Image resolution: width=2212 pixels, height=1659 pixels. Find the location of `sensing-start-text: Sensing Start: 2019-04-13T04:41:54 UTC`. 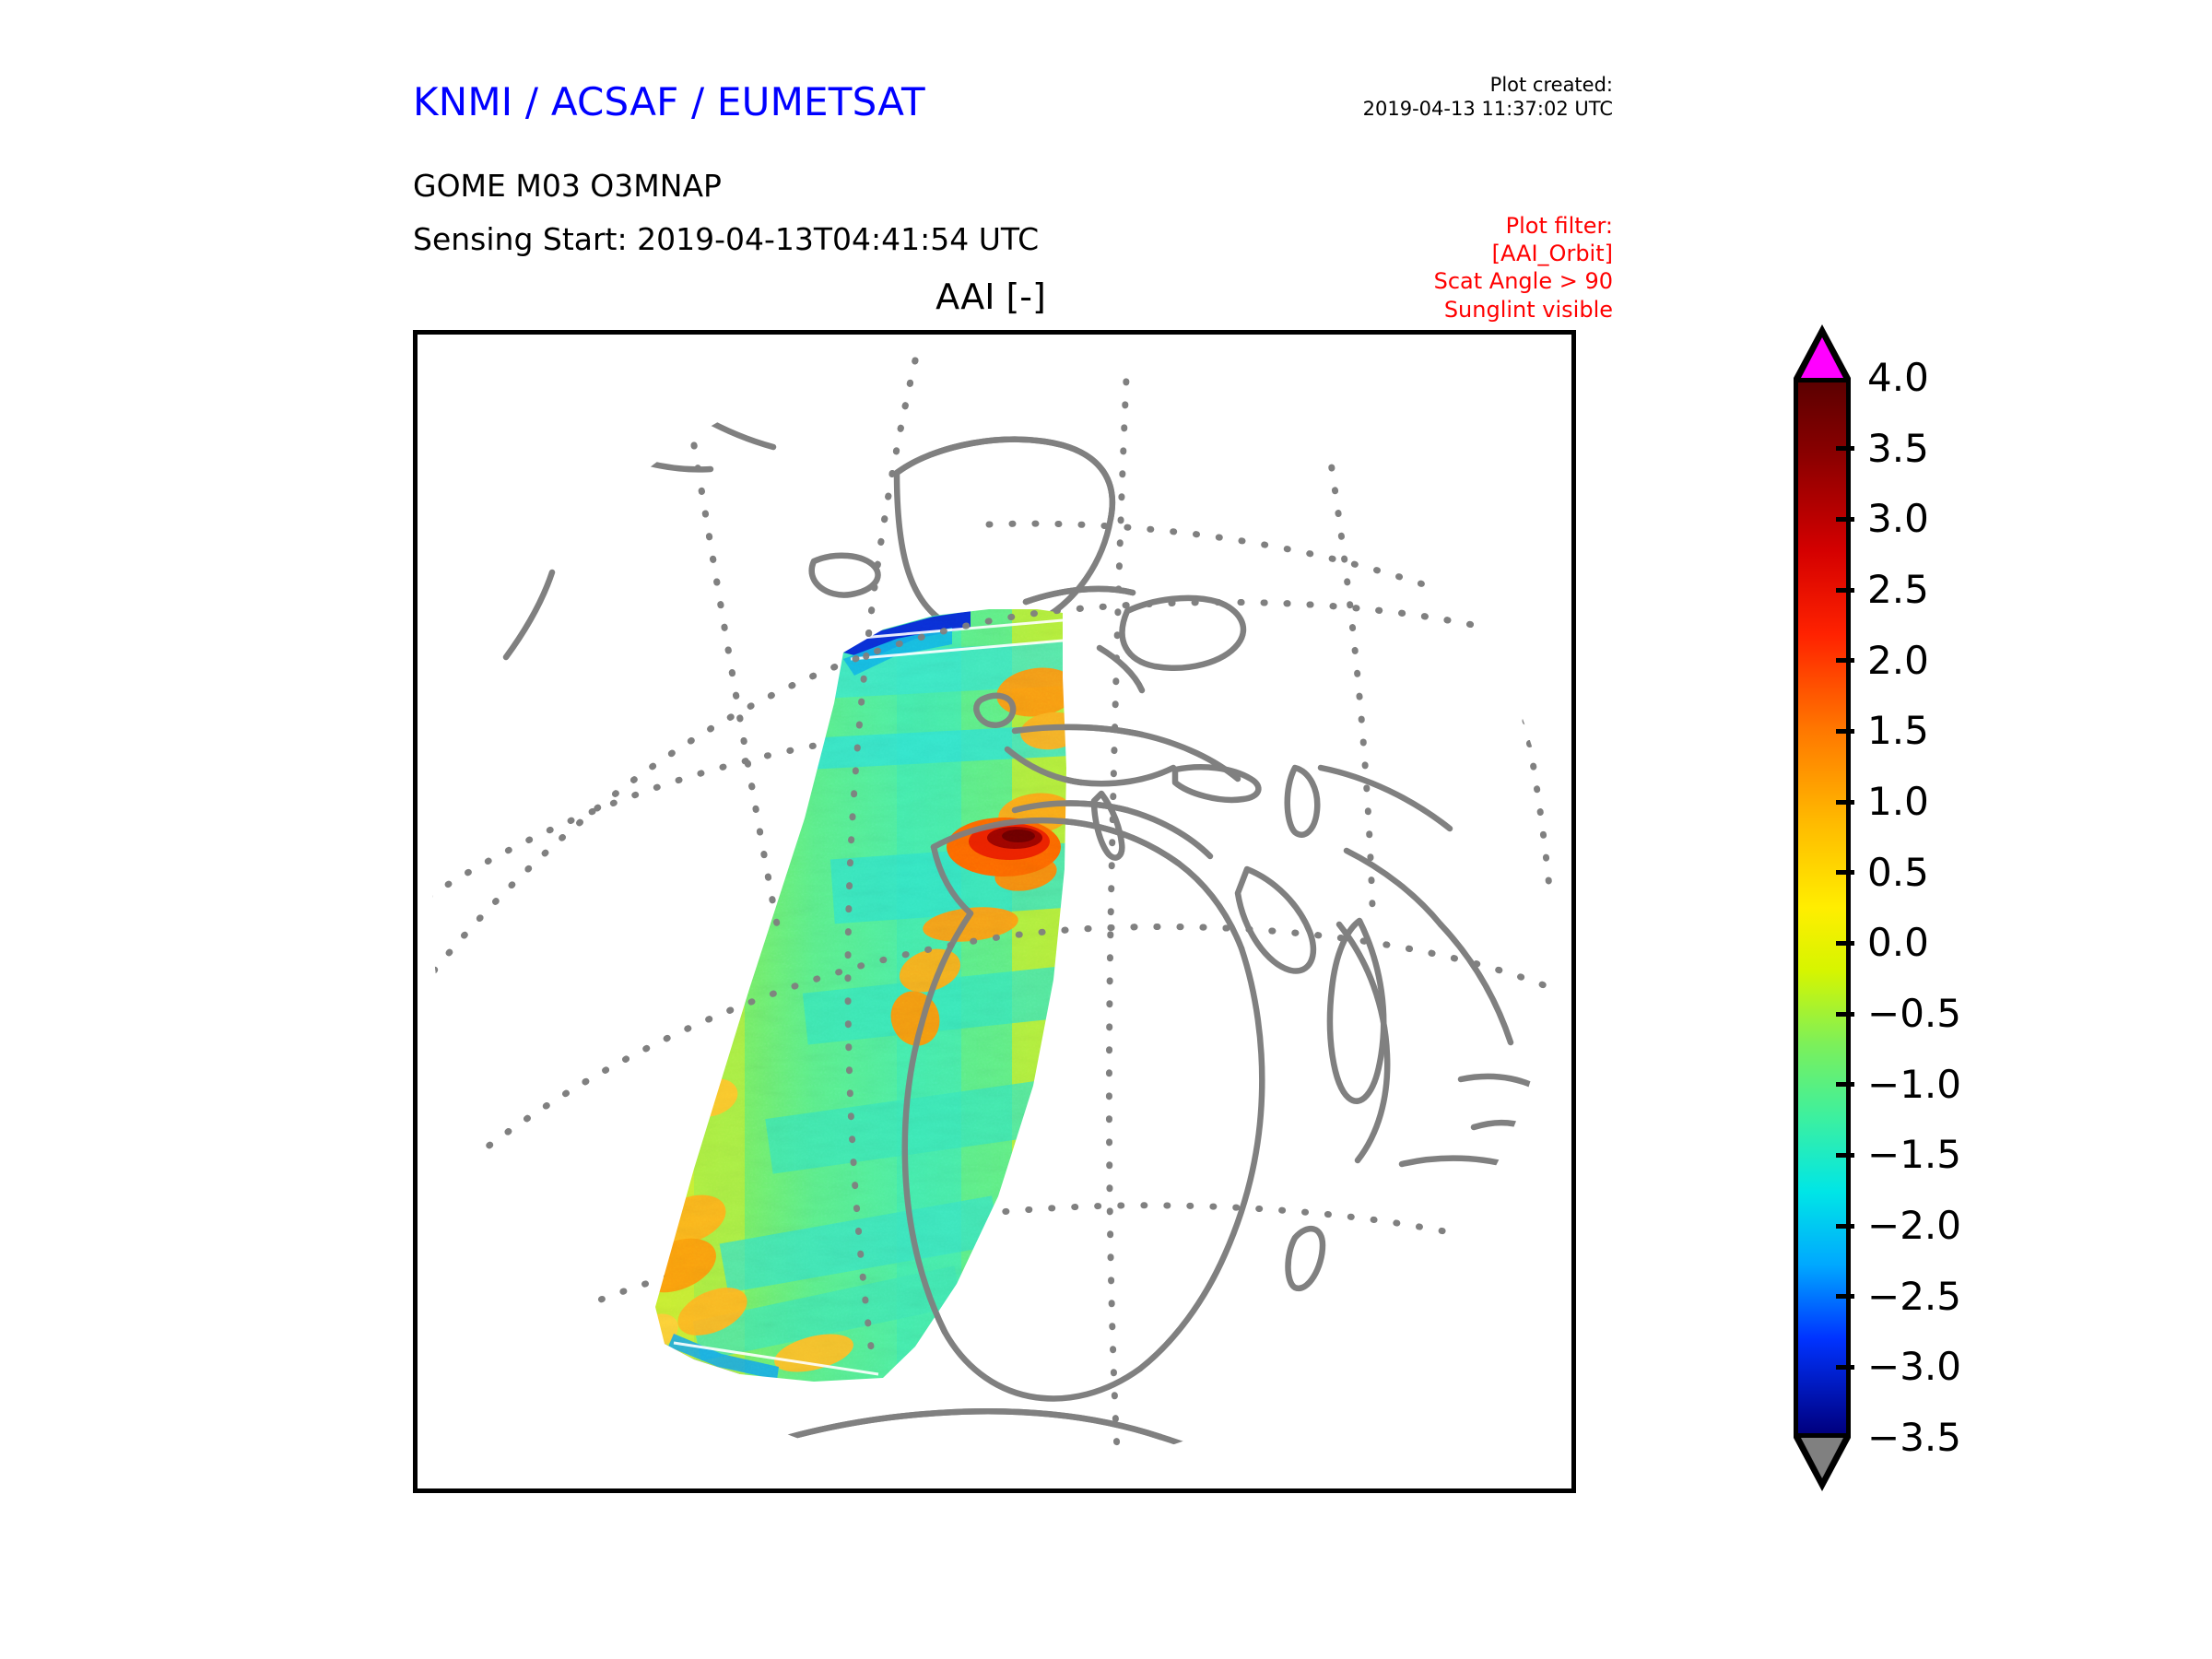

sensing-start-text: Sensing Start: 2019-04-13T04:41:54 UTC is located at coordinates (726, 239).